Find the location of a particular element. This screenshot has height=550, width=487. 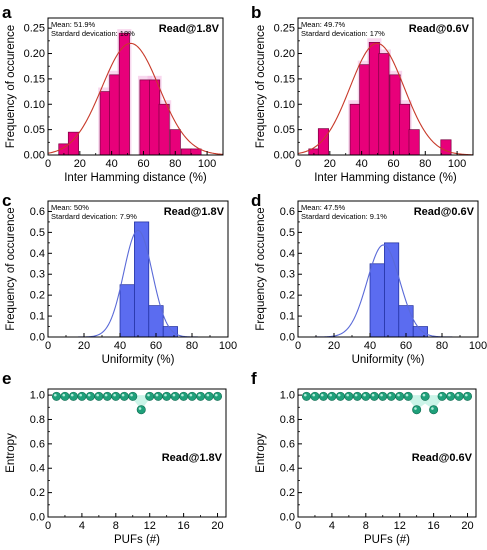

y-tick-label: 0.1 is located at coordinates (287, 317).